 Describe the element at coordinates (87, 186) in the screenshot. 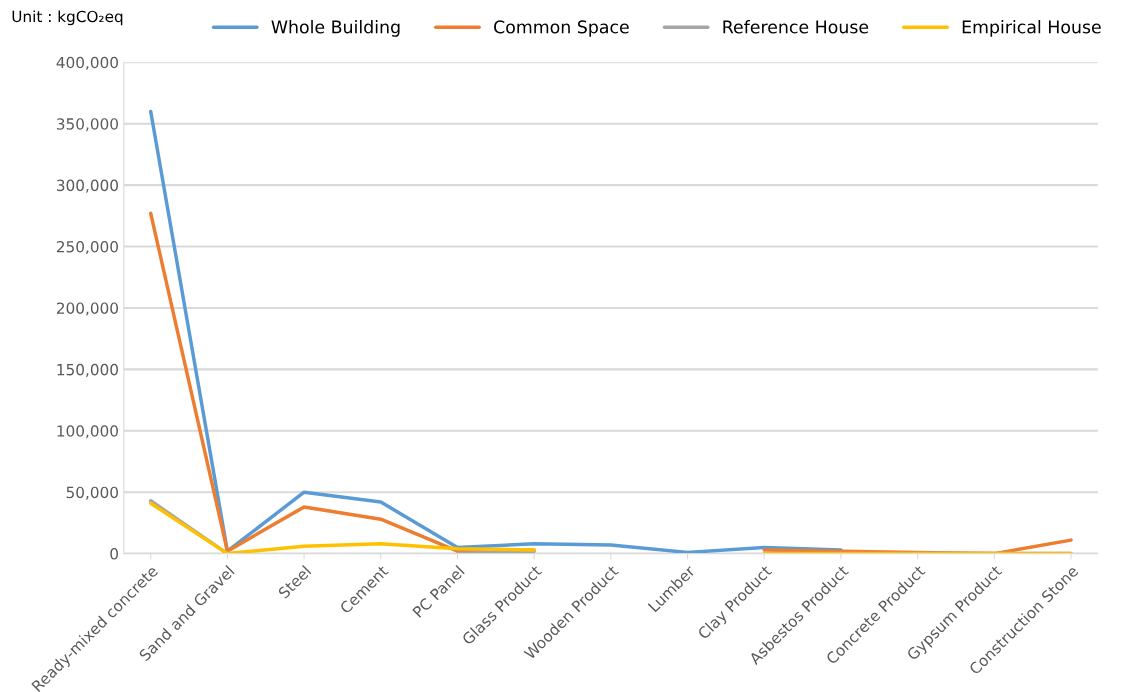

I see `y-tick-label: 300,000` at that location.